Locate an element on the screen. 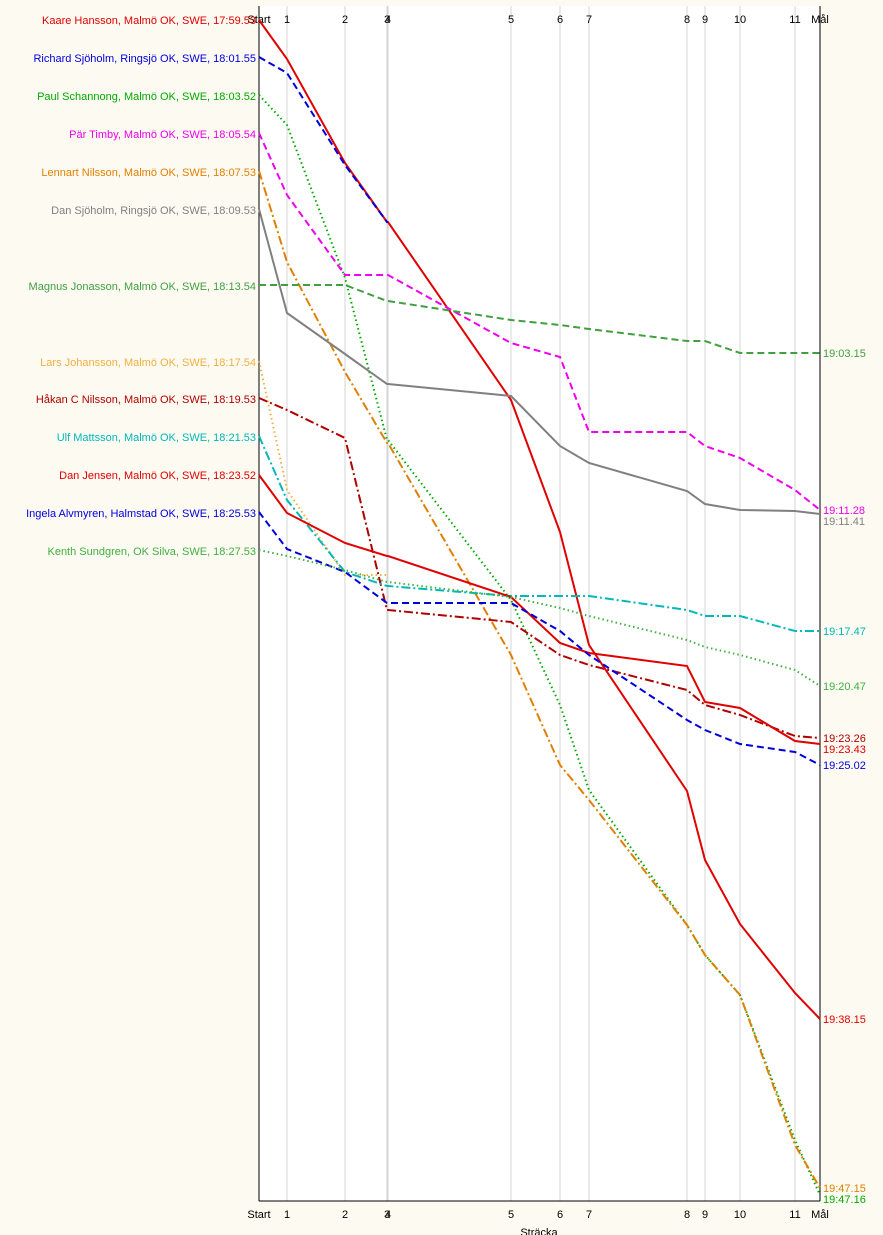 The image size is (883, 1235). legend-entry: Magnus Jonasson, Malmö OK, SWE, 18:13.54 is located at coordinates (142, 287).